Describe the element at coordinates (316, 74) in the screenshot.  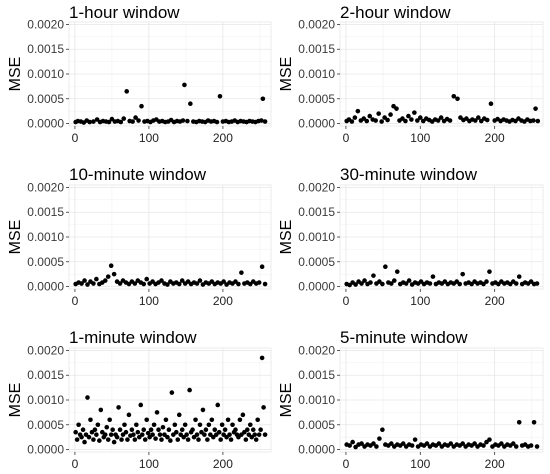
I see `y-tick-label: 0.0010` at that location.